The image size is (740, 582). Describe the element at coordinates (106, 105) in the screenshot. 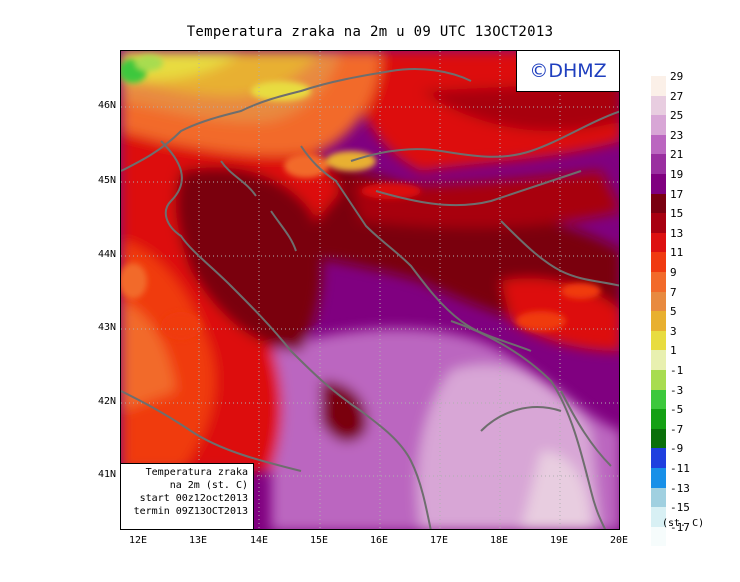

I see `lat-label-46n: 46N` at that location.